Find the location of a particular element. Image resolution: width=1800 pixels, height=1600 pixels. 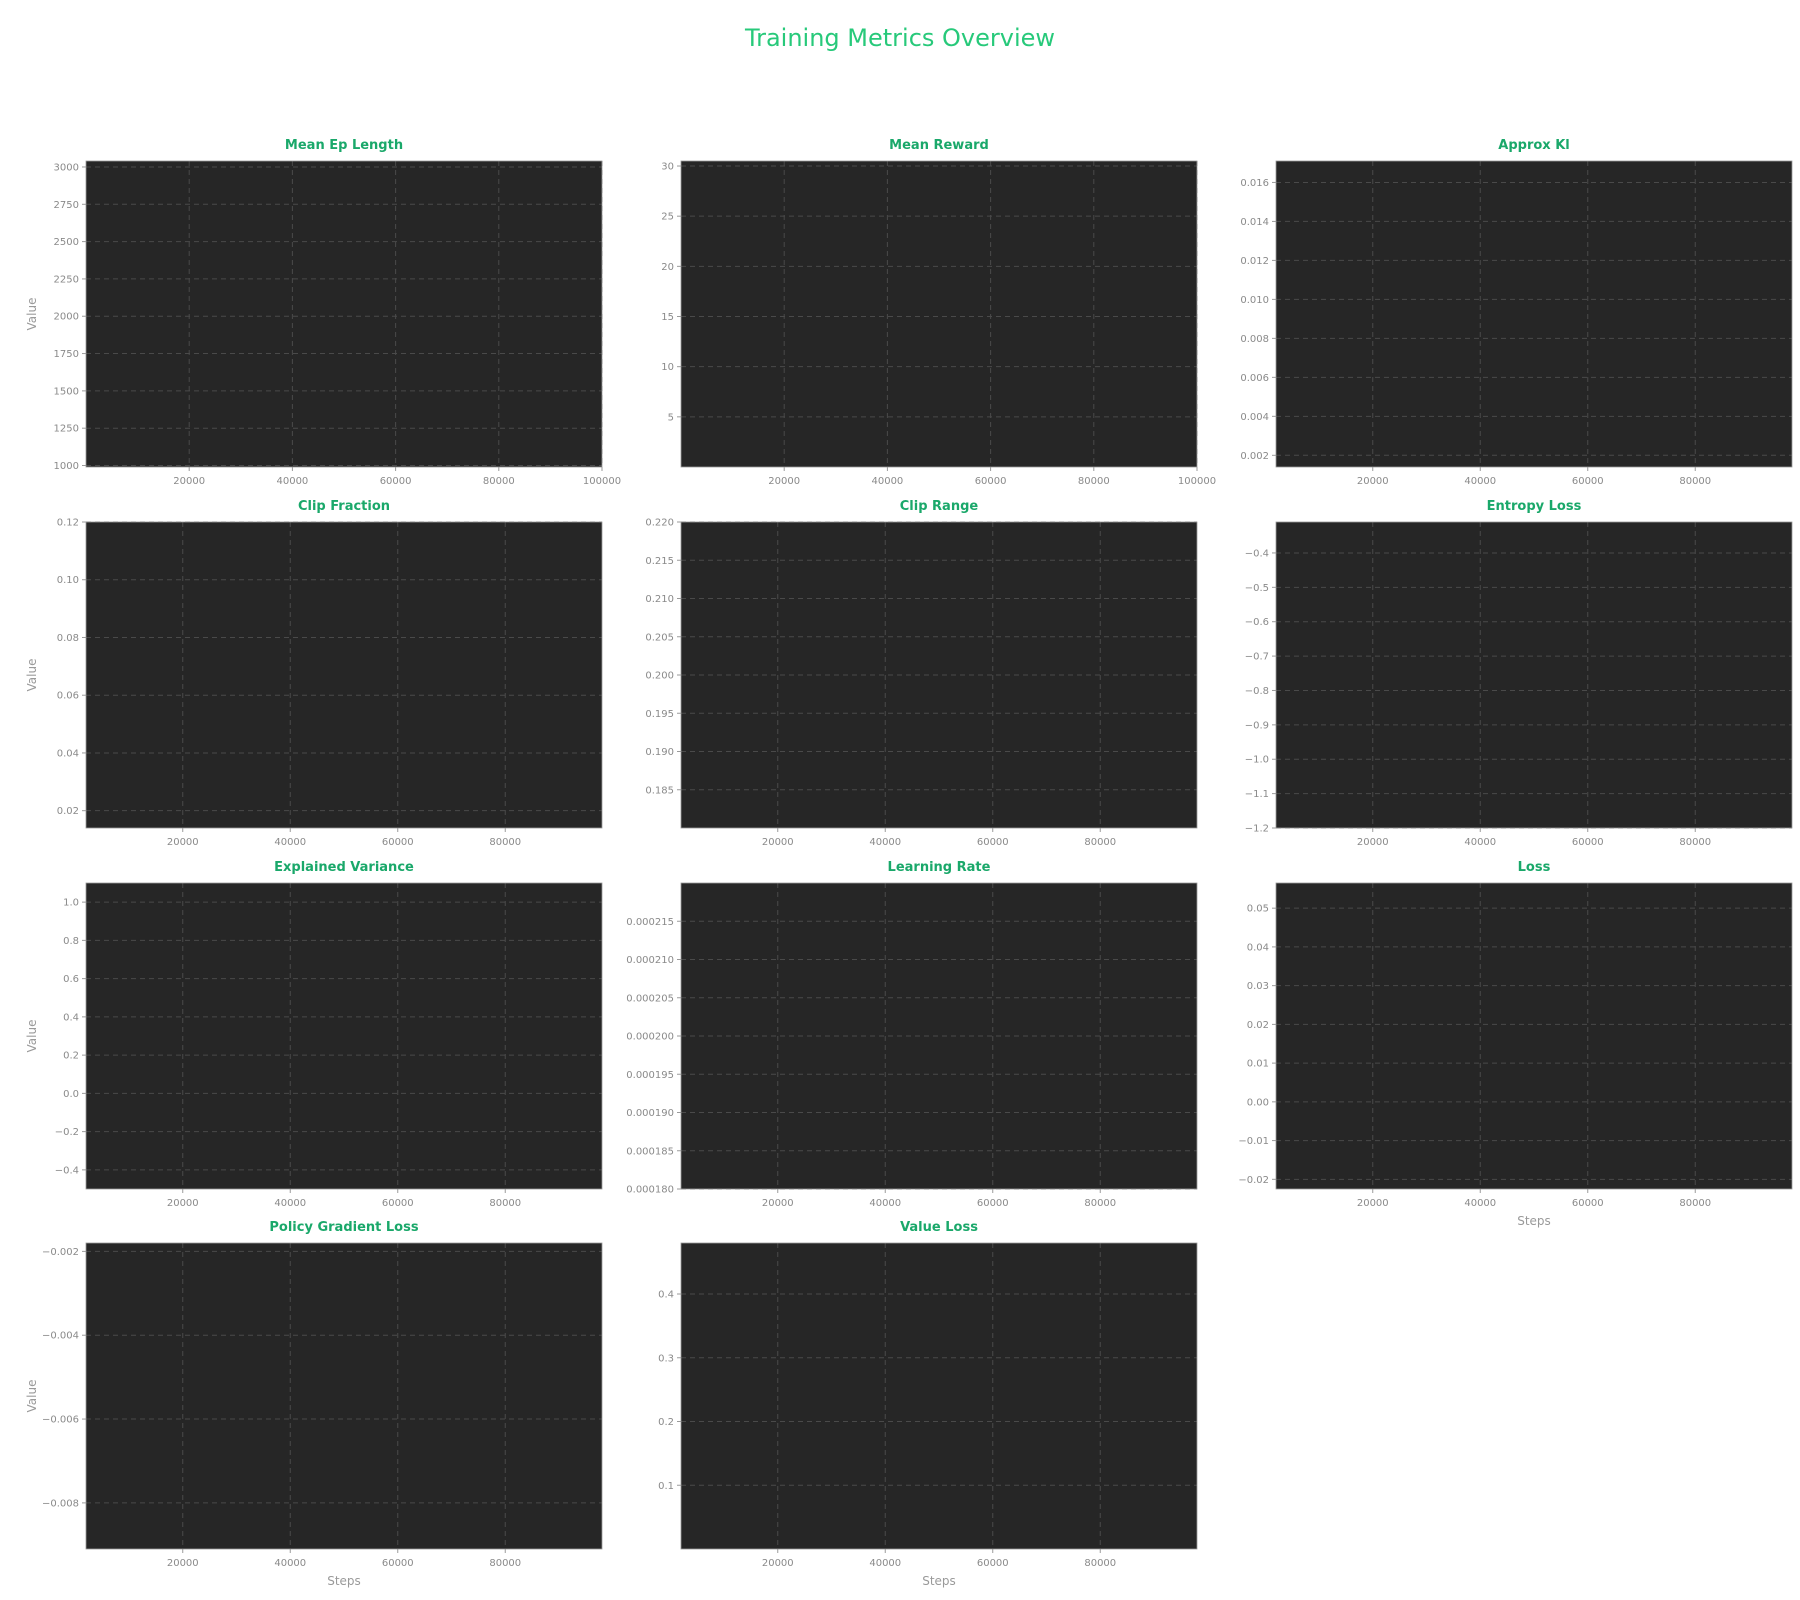

y-tick-label: 0.2 is located at coordinates (666, 1422).